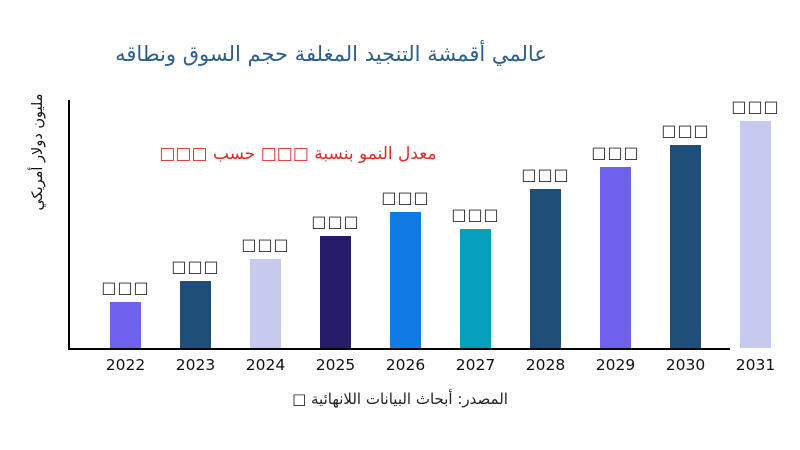 The height and width of the screenshot is (450, 800). What do you see at coordinates (265, 365) in the screenshot?
I see `x-tick-2024: 2024` at bounding box center [265, 365].